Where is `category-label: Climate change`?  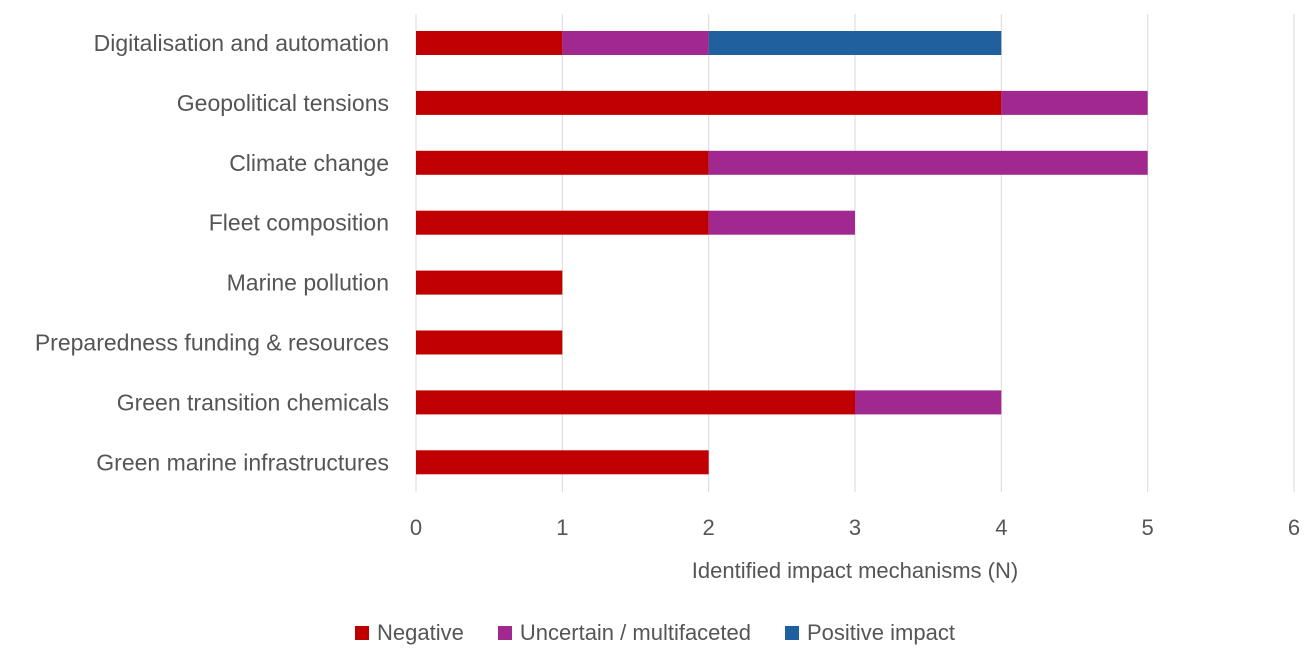 category-label: Climate change is located at coordinates (309, 163).